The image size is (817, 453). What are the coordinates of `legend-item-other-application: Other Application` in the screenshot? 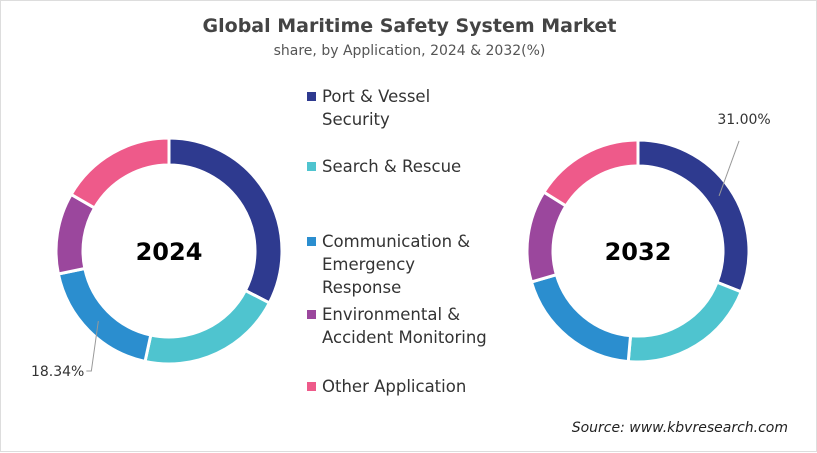 It's located at (386, 386).